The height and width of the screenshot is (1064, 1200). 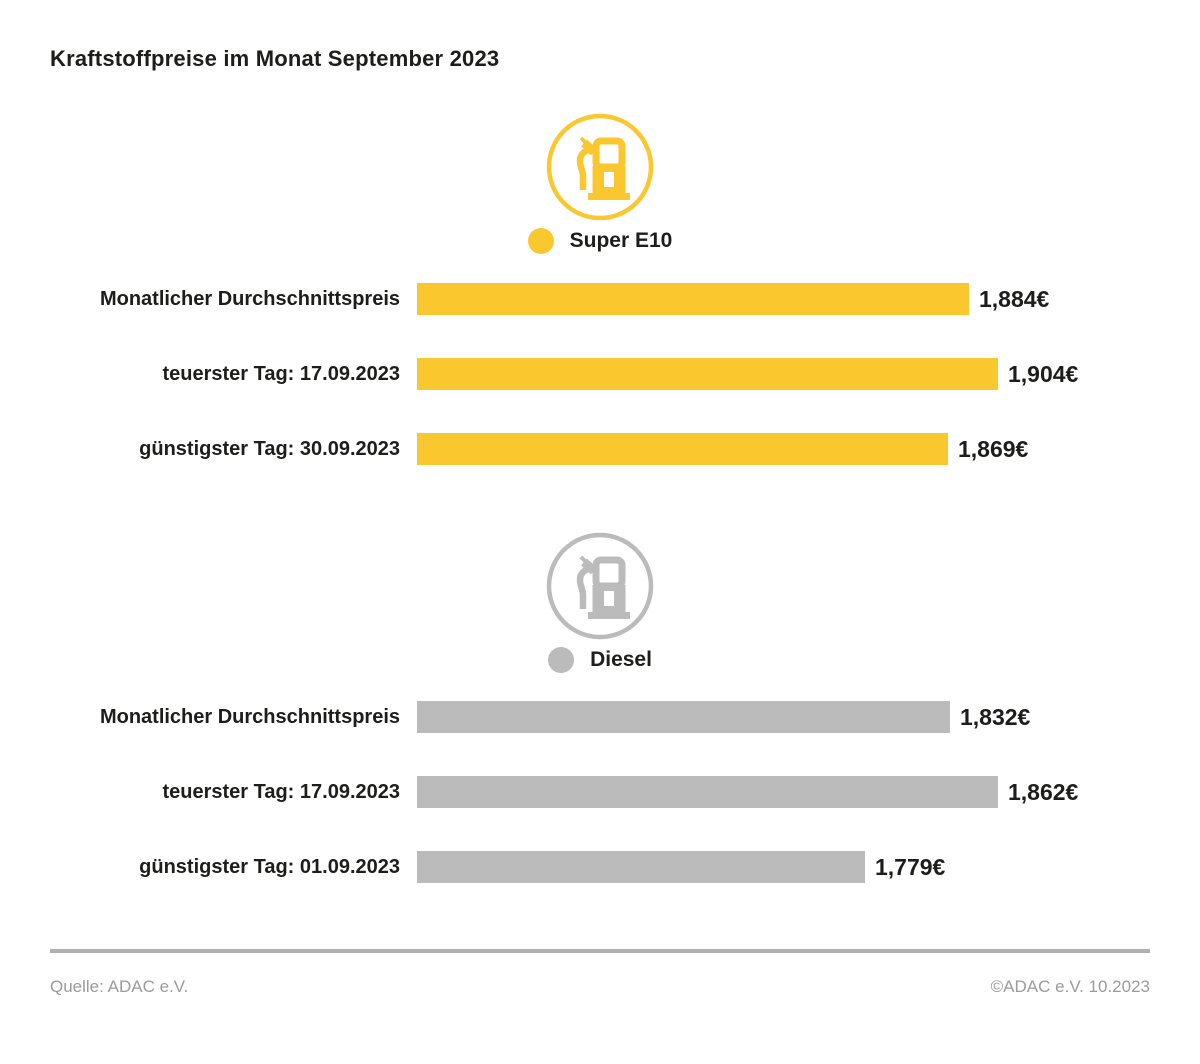 I want to click on legend-label: Super E10, so click(x=621, y=240).